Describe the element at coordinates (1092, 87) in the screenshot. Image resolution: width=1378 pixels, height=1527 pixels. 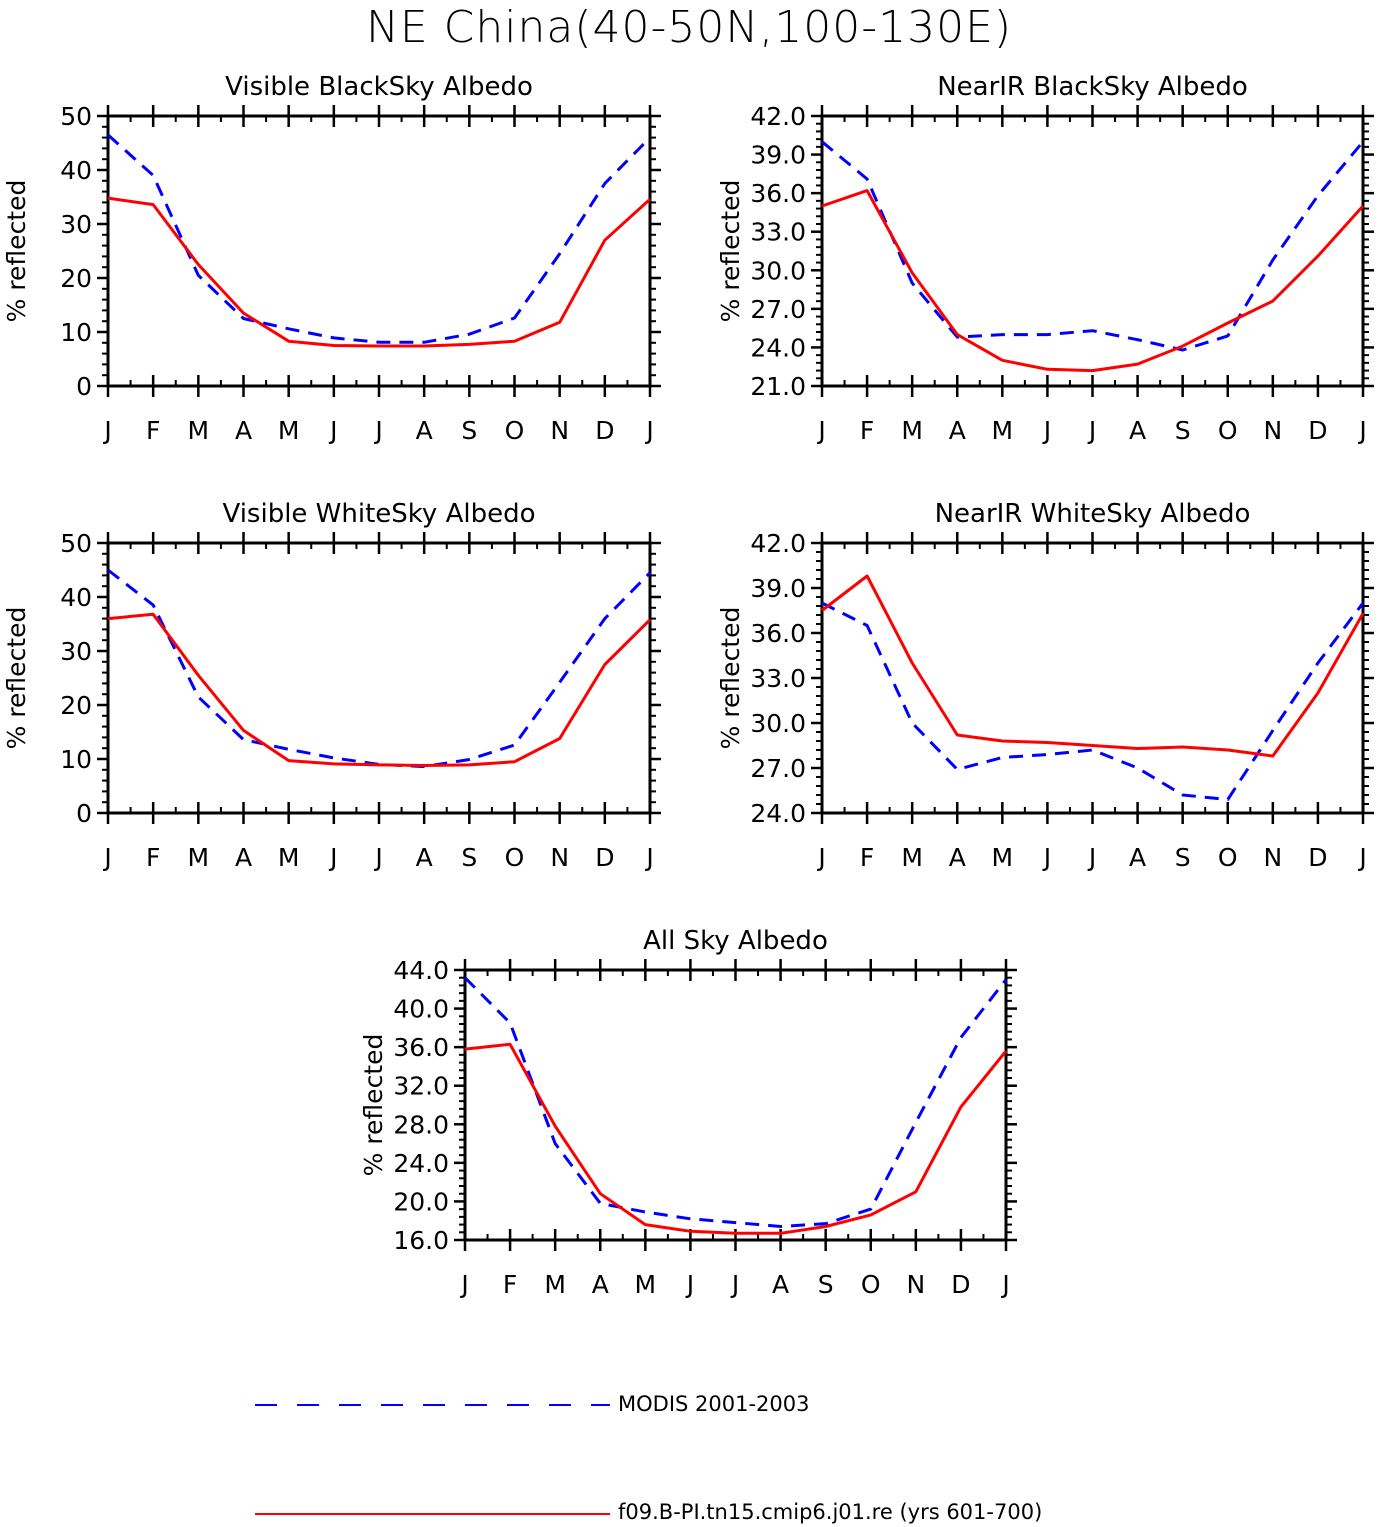
I see `panel-title: NearIR BlackSky Albedo` at that location.